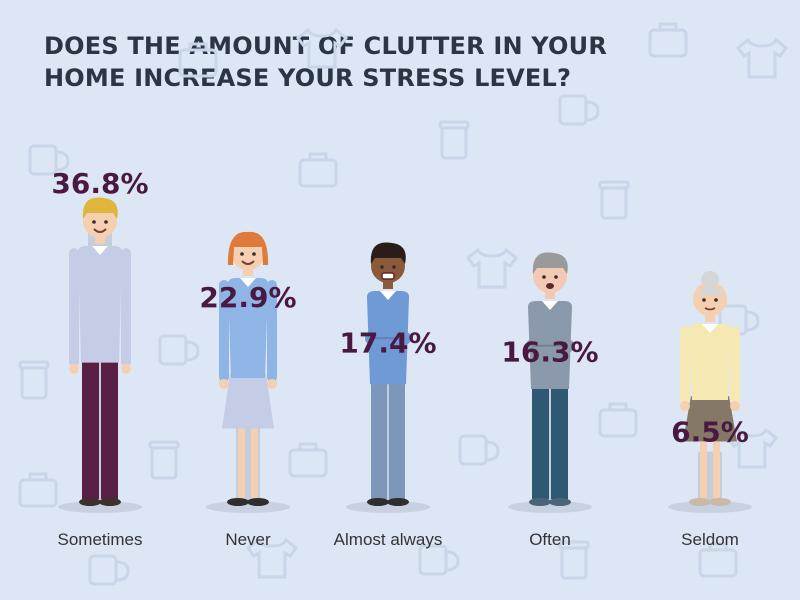  Describe the element at coordinates (614, 203) in the screenshot. I see `jar-body` at that location.